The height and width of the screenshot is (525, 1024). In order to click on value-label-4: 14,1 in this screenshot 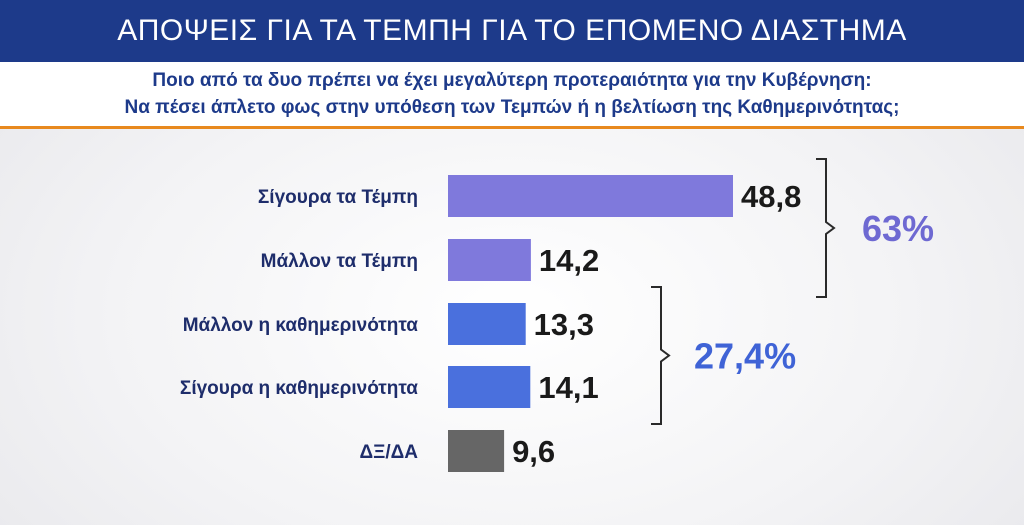, I will do `click(568, 387)`.